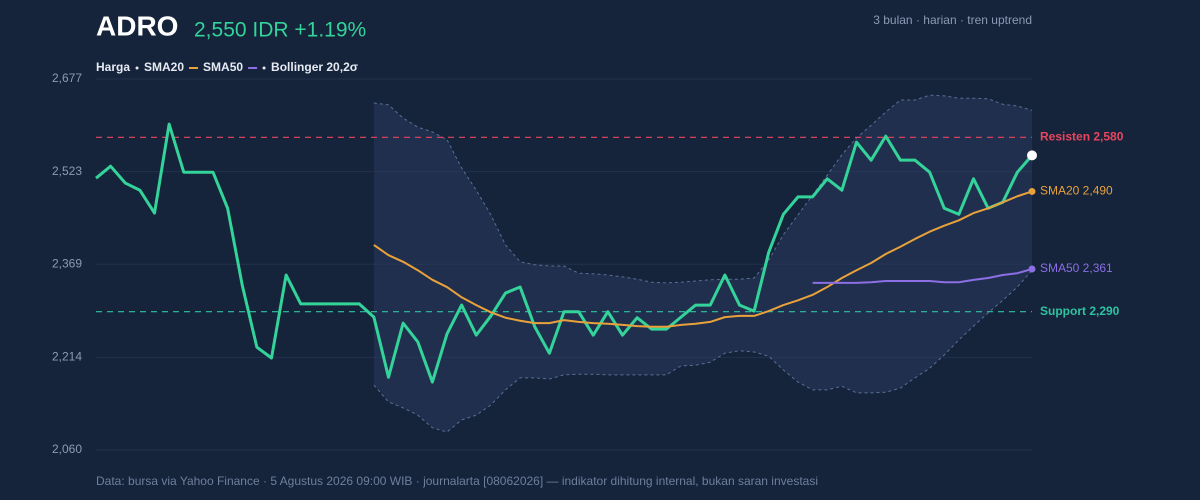 This screenshot has height=500, width=1200. Describe the element at coordinates (223, 67) in the screenshot. I see `legend-label: SMA50` at that location.